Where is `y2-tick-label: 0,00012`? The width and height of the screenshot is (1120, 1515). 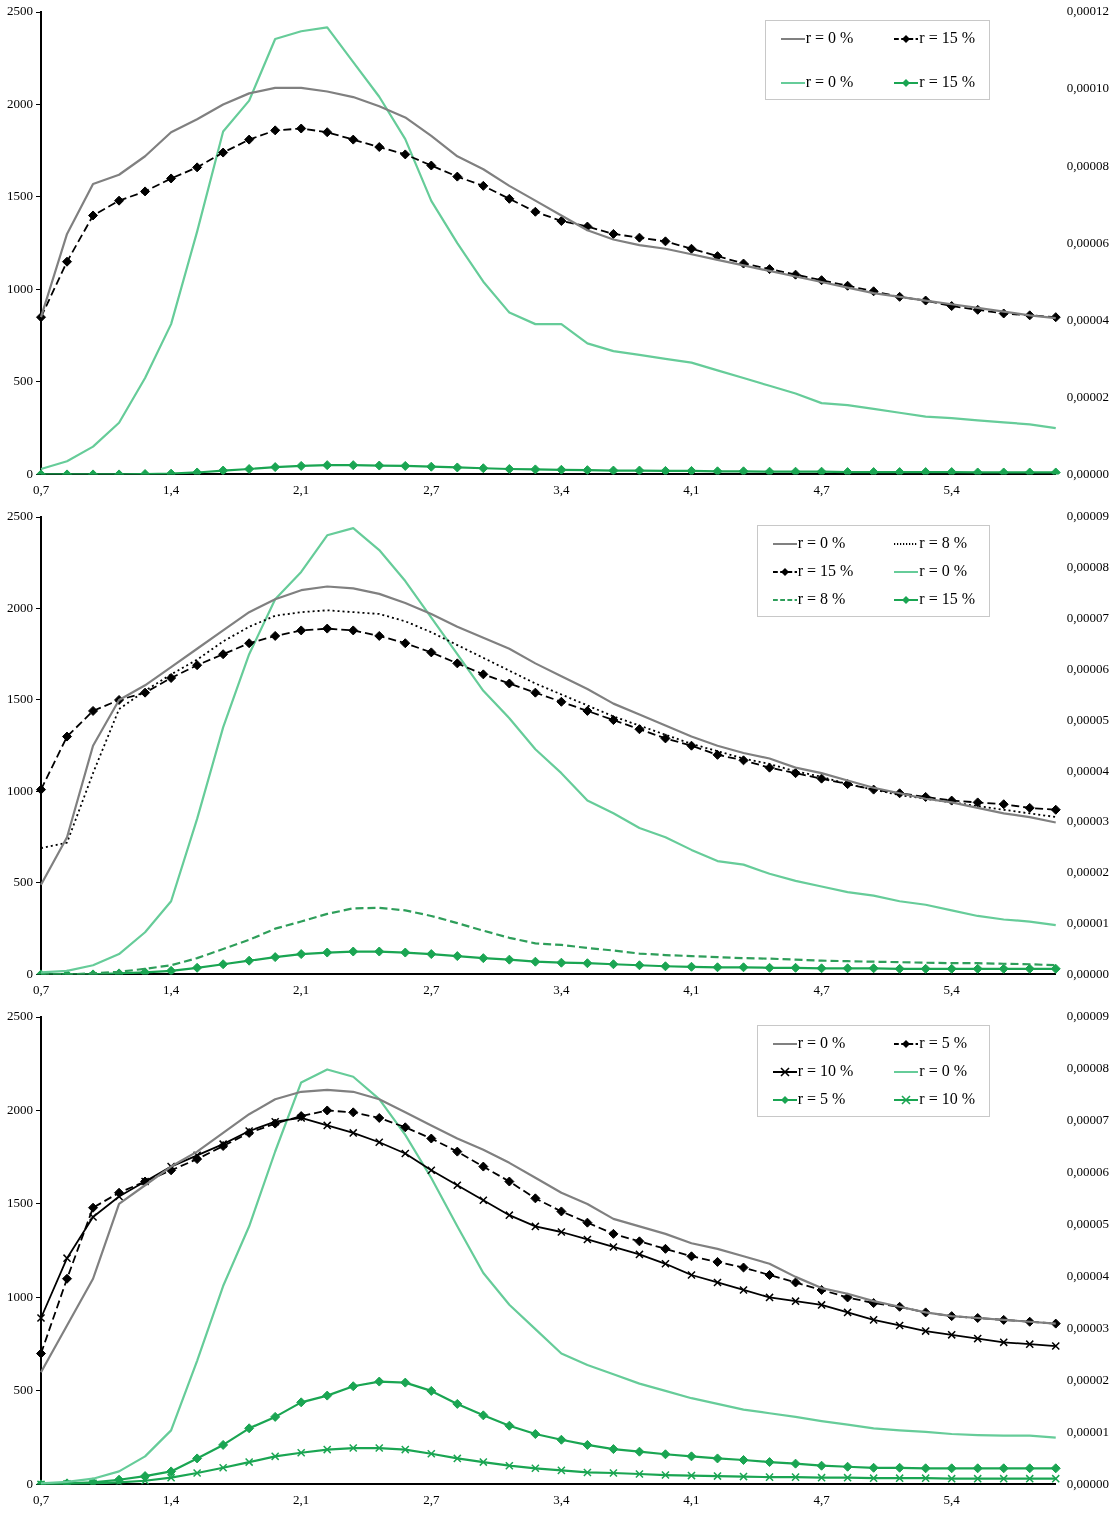 y2-tick-label: 0,00012 is located at coordinates (1087, 11).